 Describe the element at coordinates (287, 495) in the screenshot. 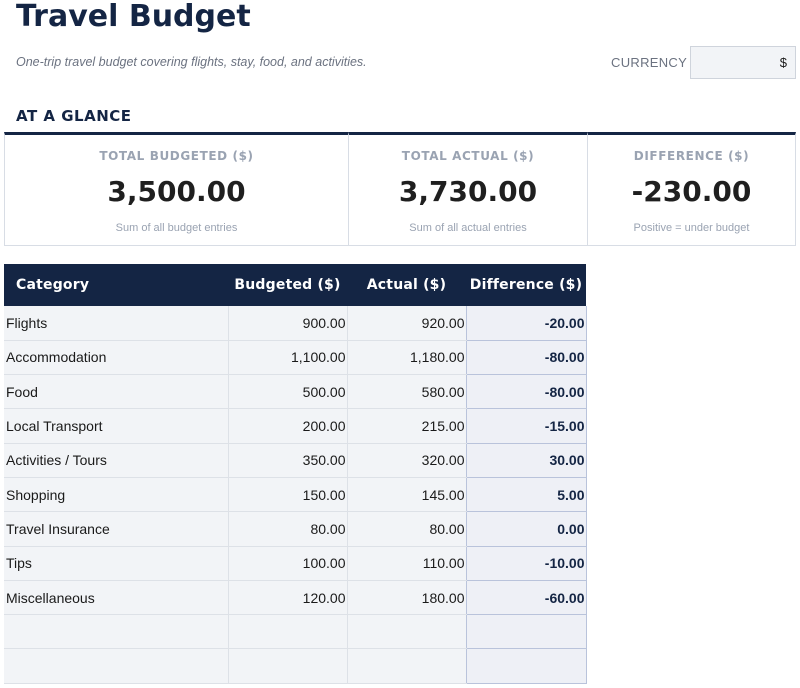

I see `budgeted-cell: 150.00` at that location.